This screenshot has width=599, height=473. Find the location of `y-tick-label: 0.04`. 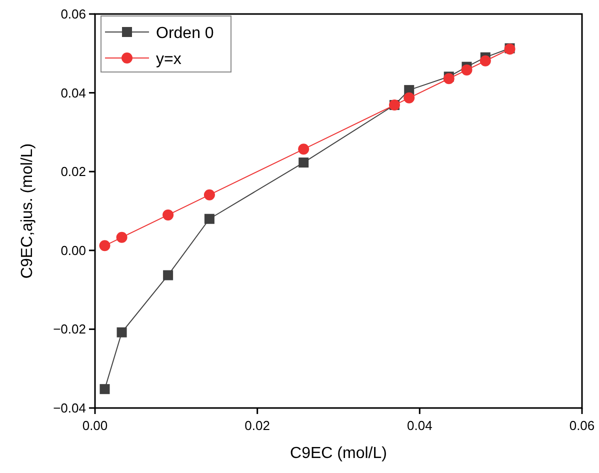

y-tick-label: 0.04 is located at coordinates (73, 92).